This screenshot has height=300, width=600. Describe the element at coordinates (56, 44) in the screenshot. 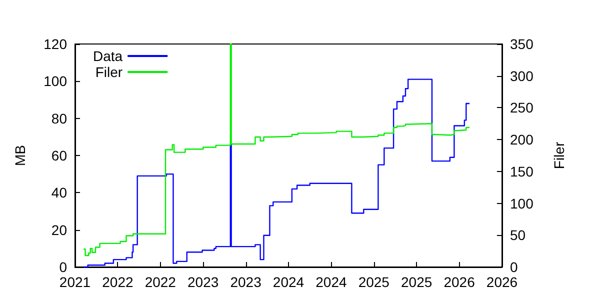

I see `y-tick-label: 120` at that location.